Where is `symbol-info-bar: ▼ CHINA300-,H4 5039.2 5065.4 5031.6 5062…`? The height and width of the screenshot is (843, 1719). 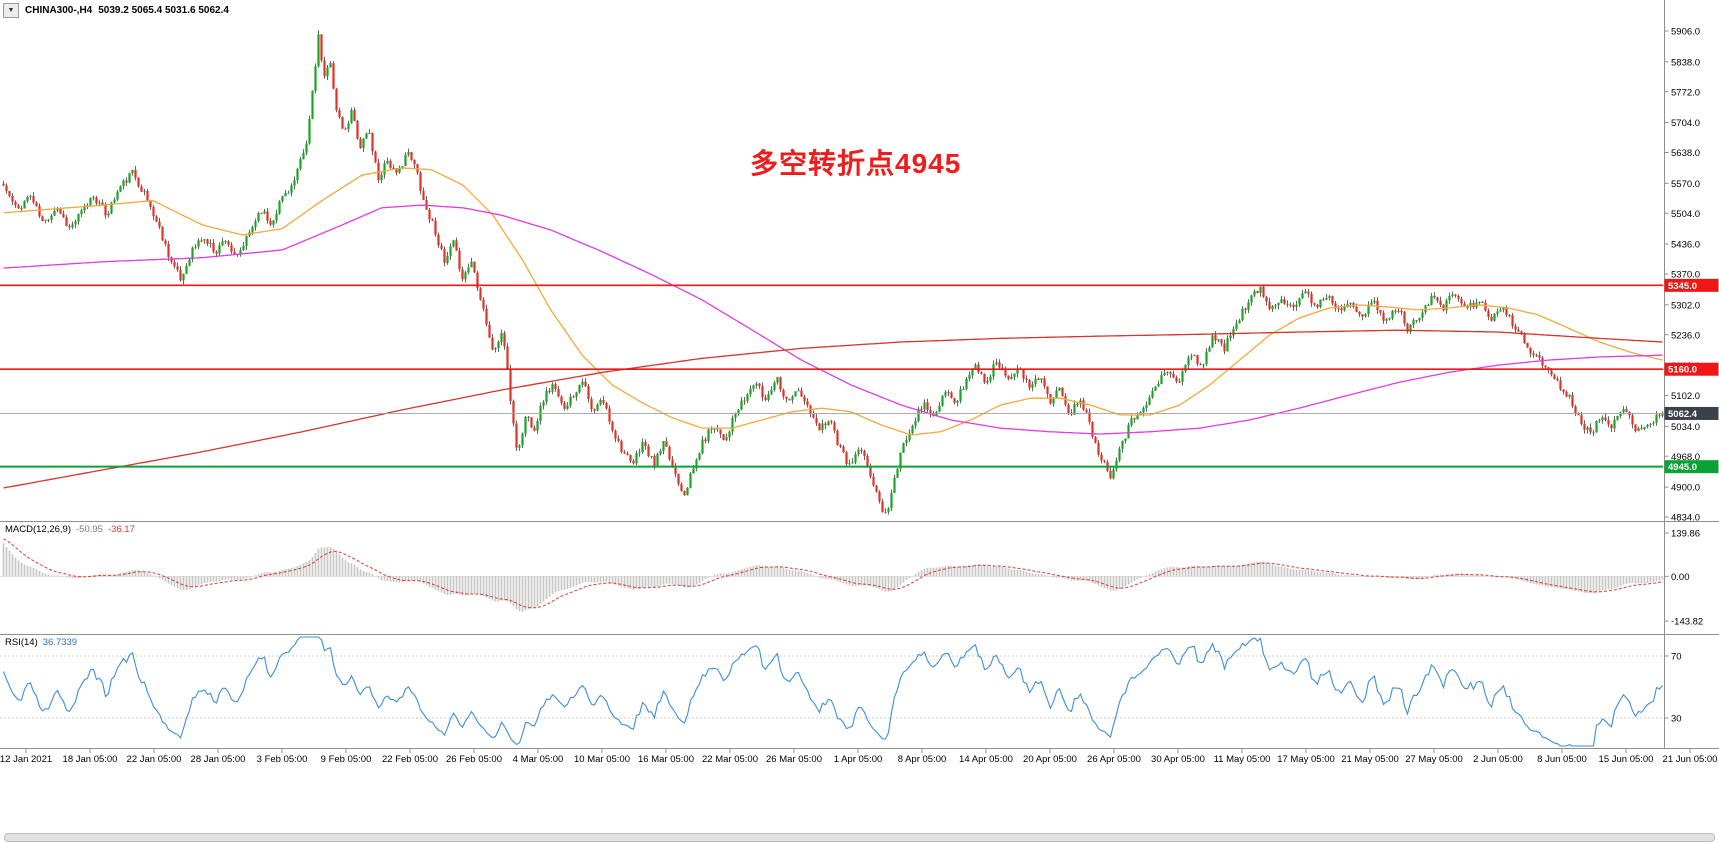
symbol-info-bar: ▼ CHINA300-,H4 5039.2 5065.4 5031.6 5062… is located at coordinates (116, 10).